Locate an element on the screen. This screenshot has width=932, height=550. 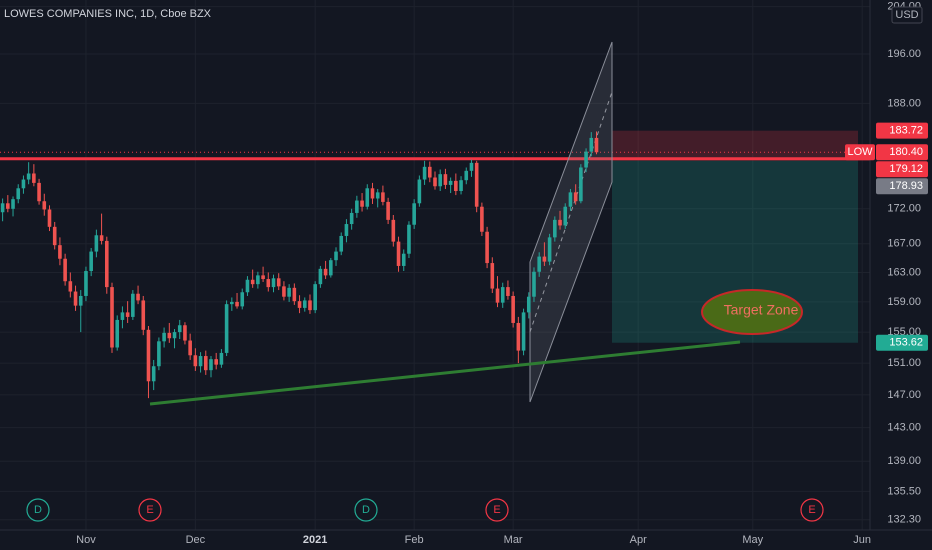
y-tick-label: 135.50 is located at coordinates (904, 491).